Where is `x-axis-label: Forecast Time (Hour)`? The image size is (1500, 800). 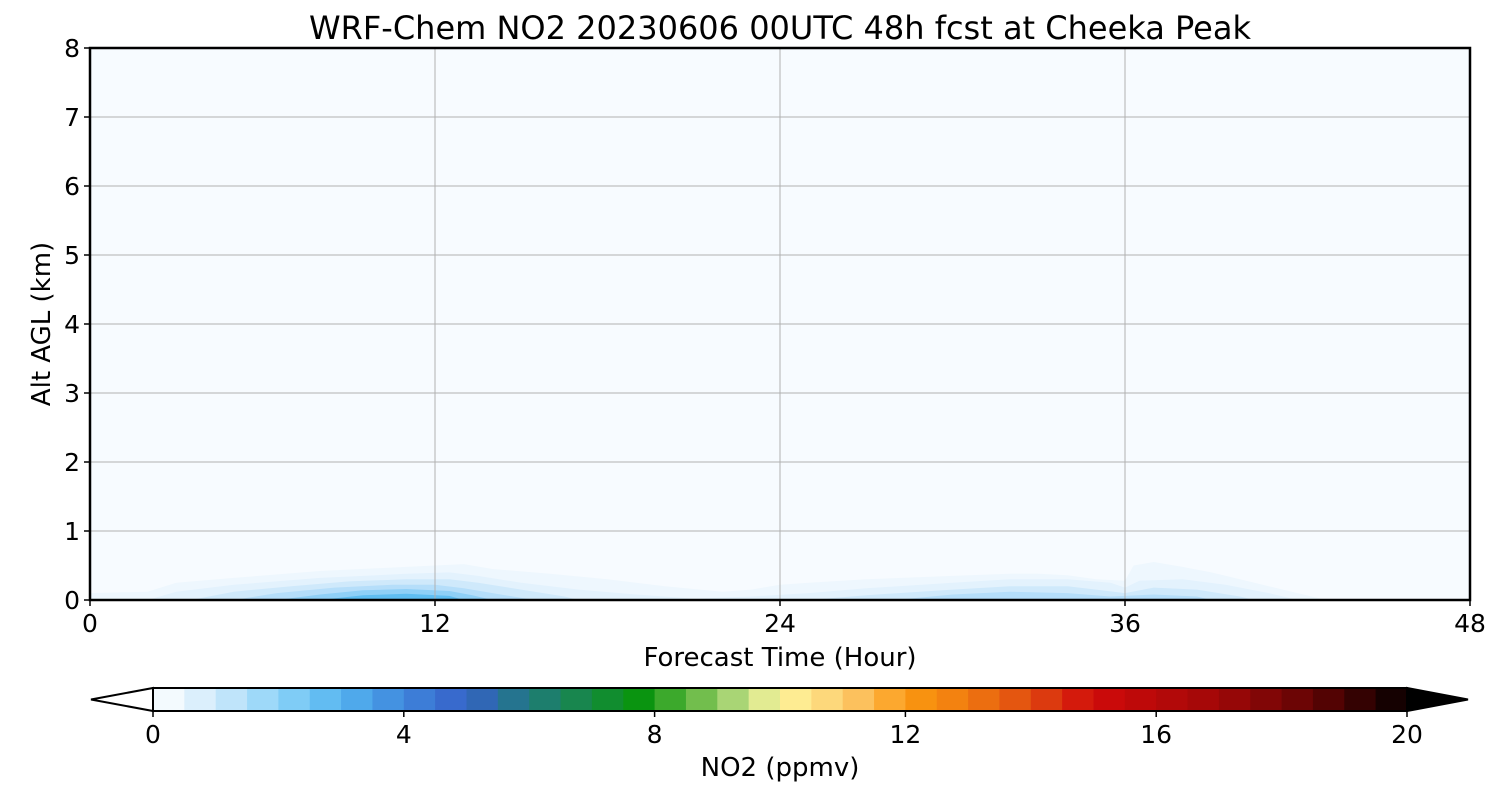
x-axis-label: Forecast Time (Hour) is located at coordinates (779, 658).